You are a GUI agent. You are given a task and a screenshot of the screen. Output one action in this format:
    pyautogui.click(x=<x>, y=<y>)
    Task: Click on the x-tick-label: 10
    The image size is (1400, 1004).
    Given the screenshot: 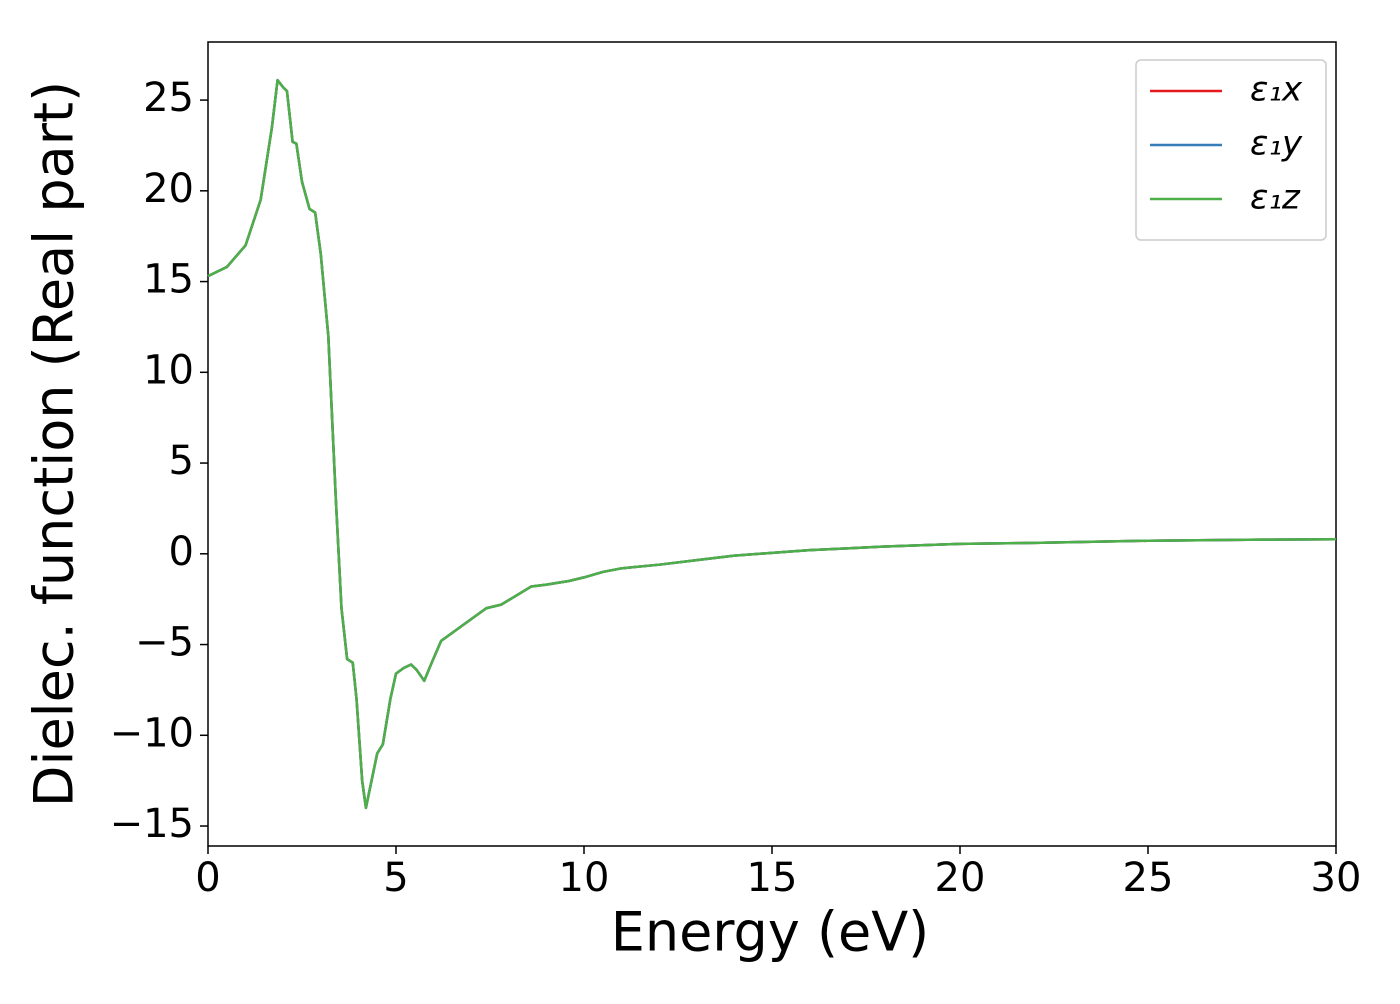 What is the action you would take?
    pyautogui.click(x=584, y=878)
    